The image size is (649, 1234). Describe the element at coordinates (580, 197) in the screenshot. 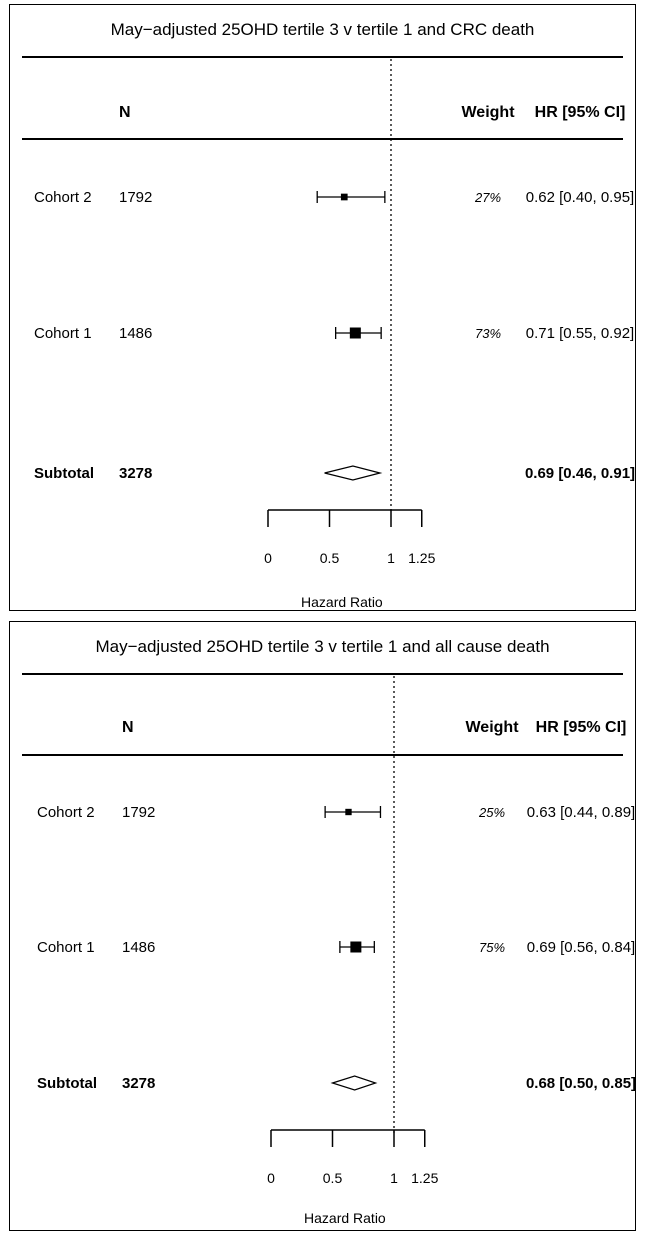

I see `row-hr-ci: 0.62 [0.40, 0.95]` at that location.